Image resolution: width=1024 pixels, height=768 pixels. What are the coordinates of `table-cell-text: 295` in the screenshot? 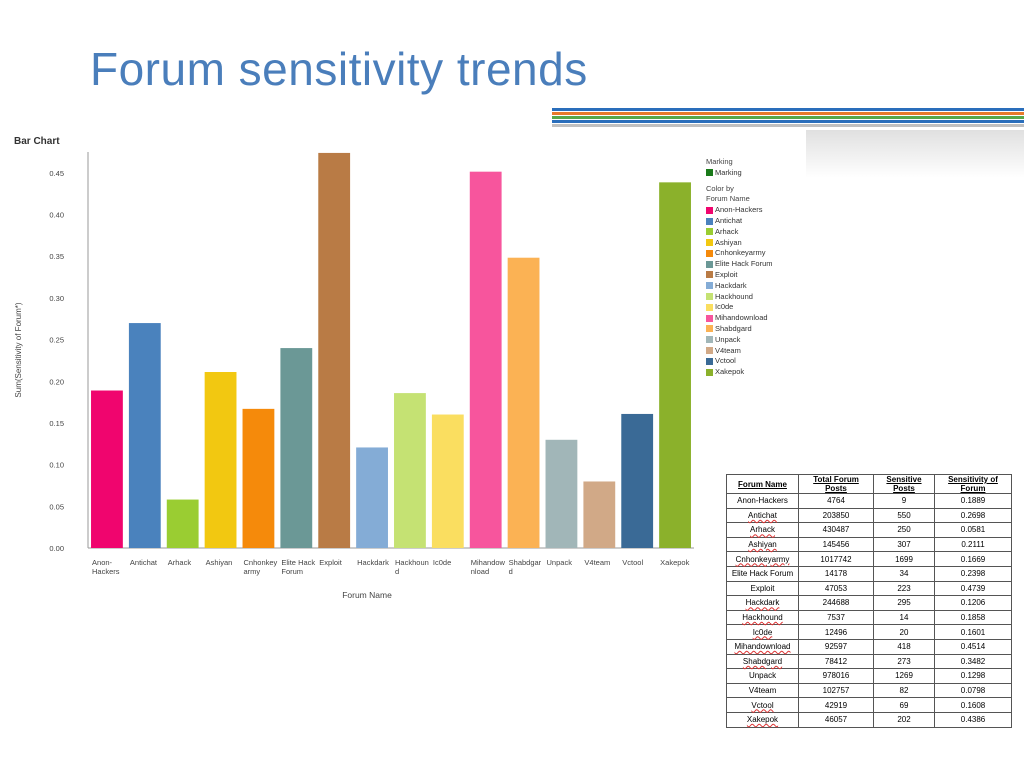 It's located at (904, 603).